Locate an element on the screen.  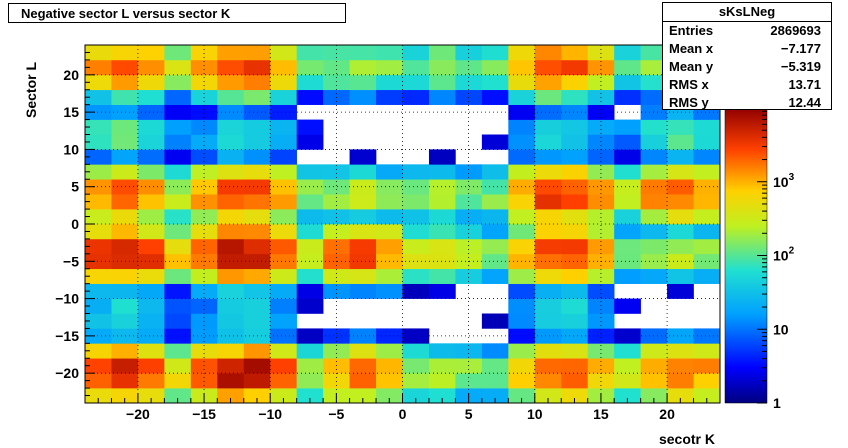
y-axis-ticks: 20 15 10 5 0 −5 −10 −15 −20 is located at coordinates (75, 224).